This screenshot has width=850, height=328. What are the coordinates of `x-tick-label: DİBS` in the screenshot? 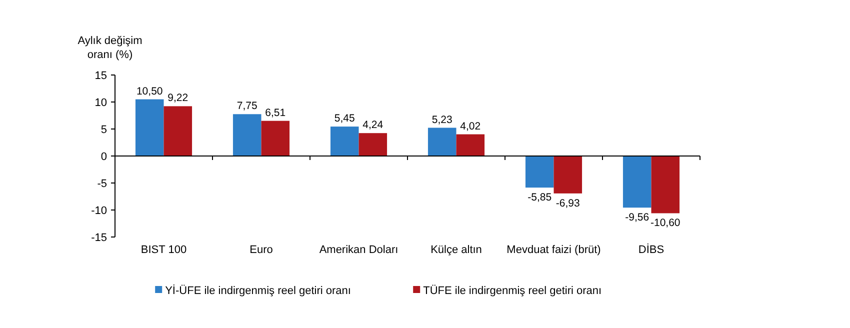 It's located at (651, 249).